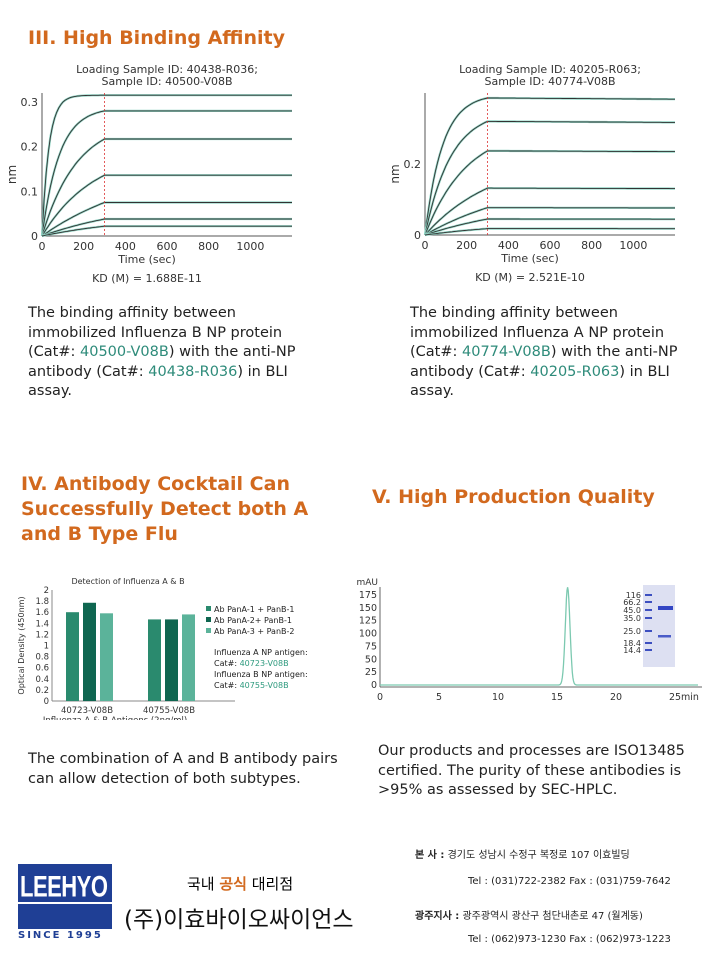 The height and width of the screenshot is (960, 720). What do you see at coordinates (371, 659) in the screenshot?
I see `y-tick-label: 50` at bounding box center [371, 659].